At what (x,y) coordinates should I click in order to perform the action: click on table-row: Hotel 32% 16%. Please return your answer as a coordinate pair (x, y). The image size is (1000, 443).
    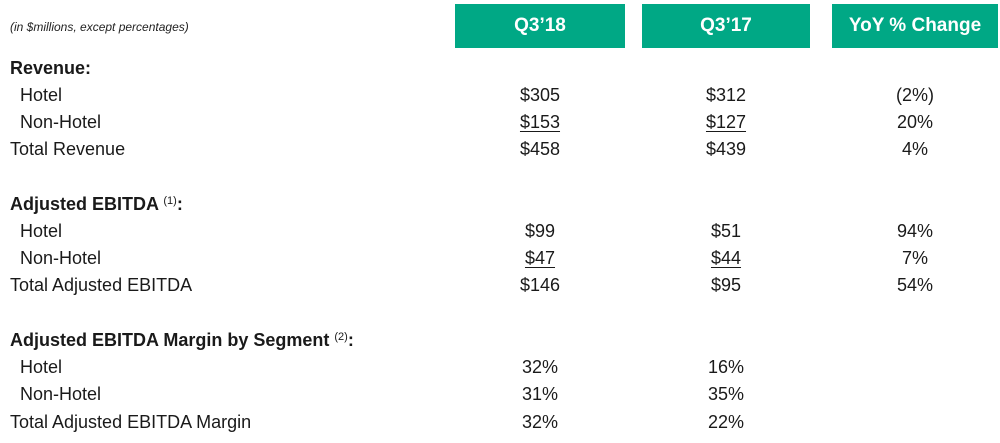
    Looking at the image, I should click on (500, 367).